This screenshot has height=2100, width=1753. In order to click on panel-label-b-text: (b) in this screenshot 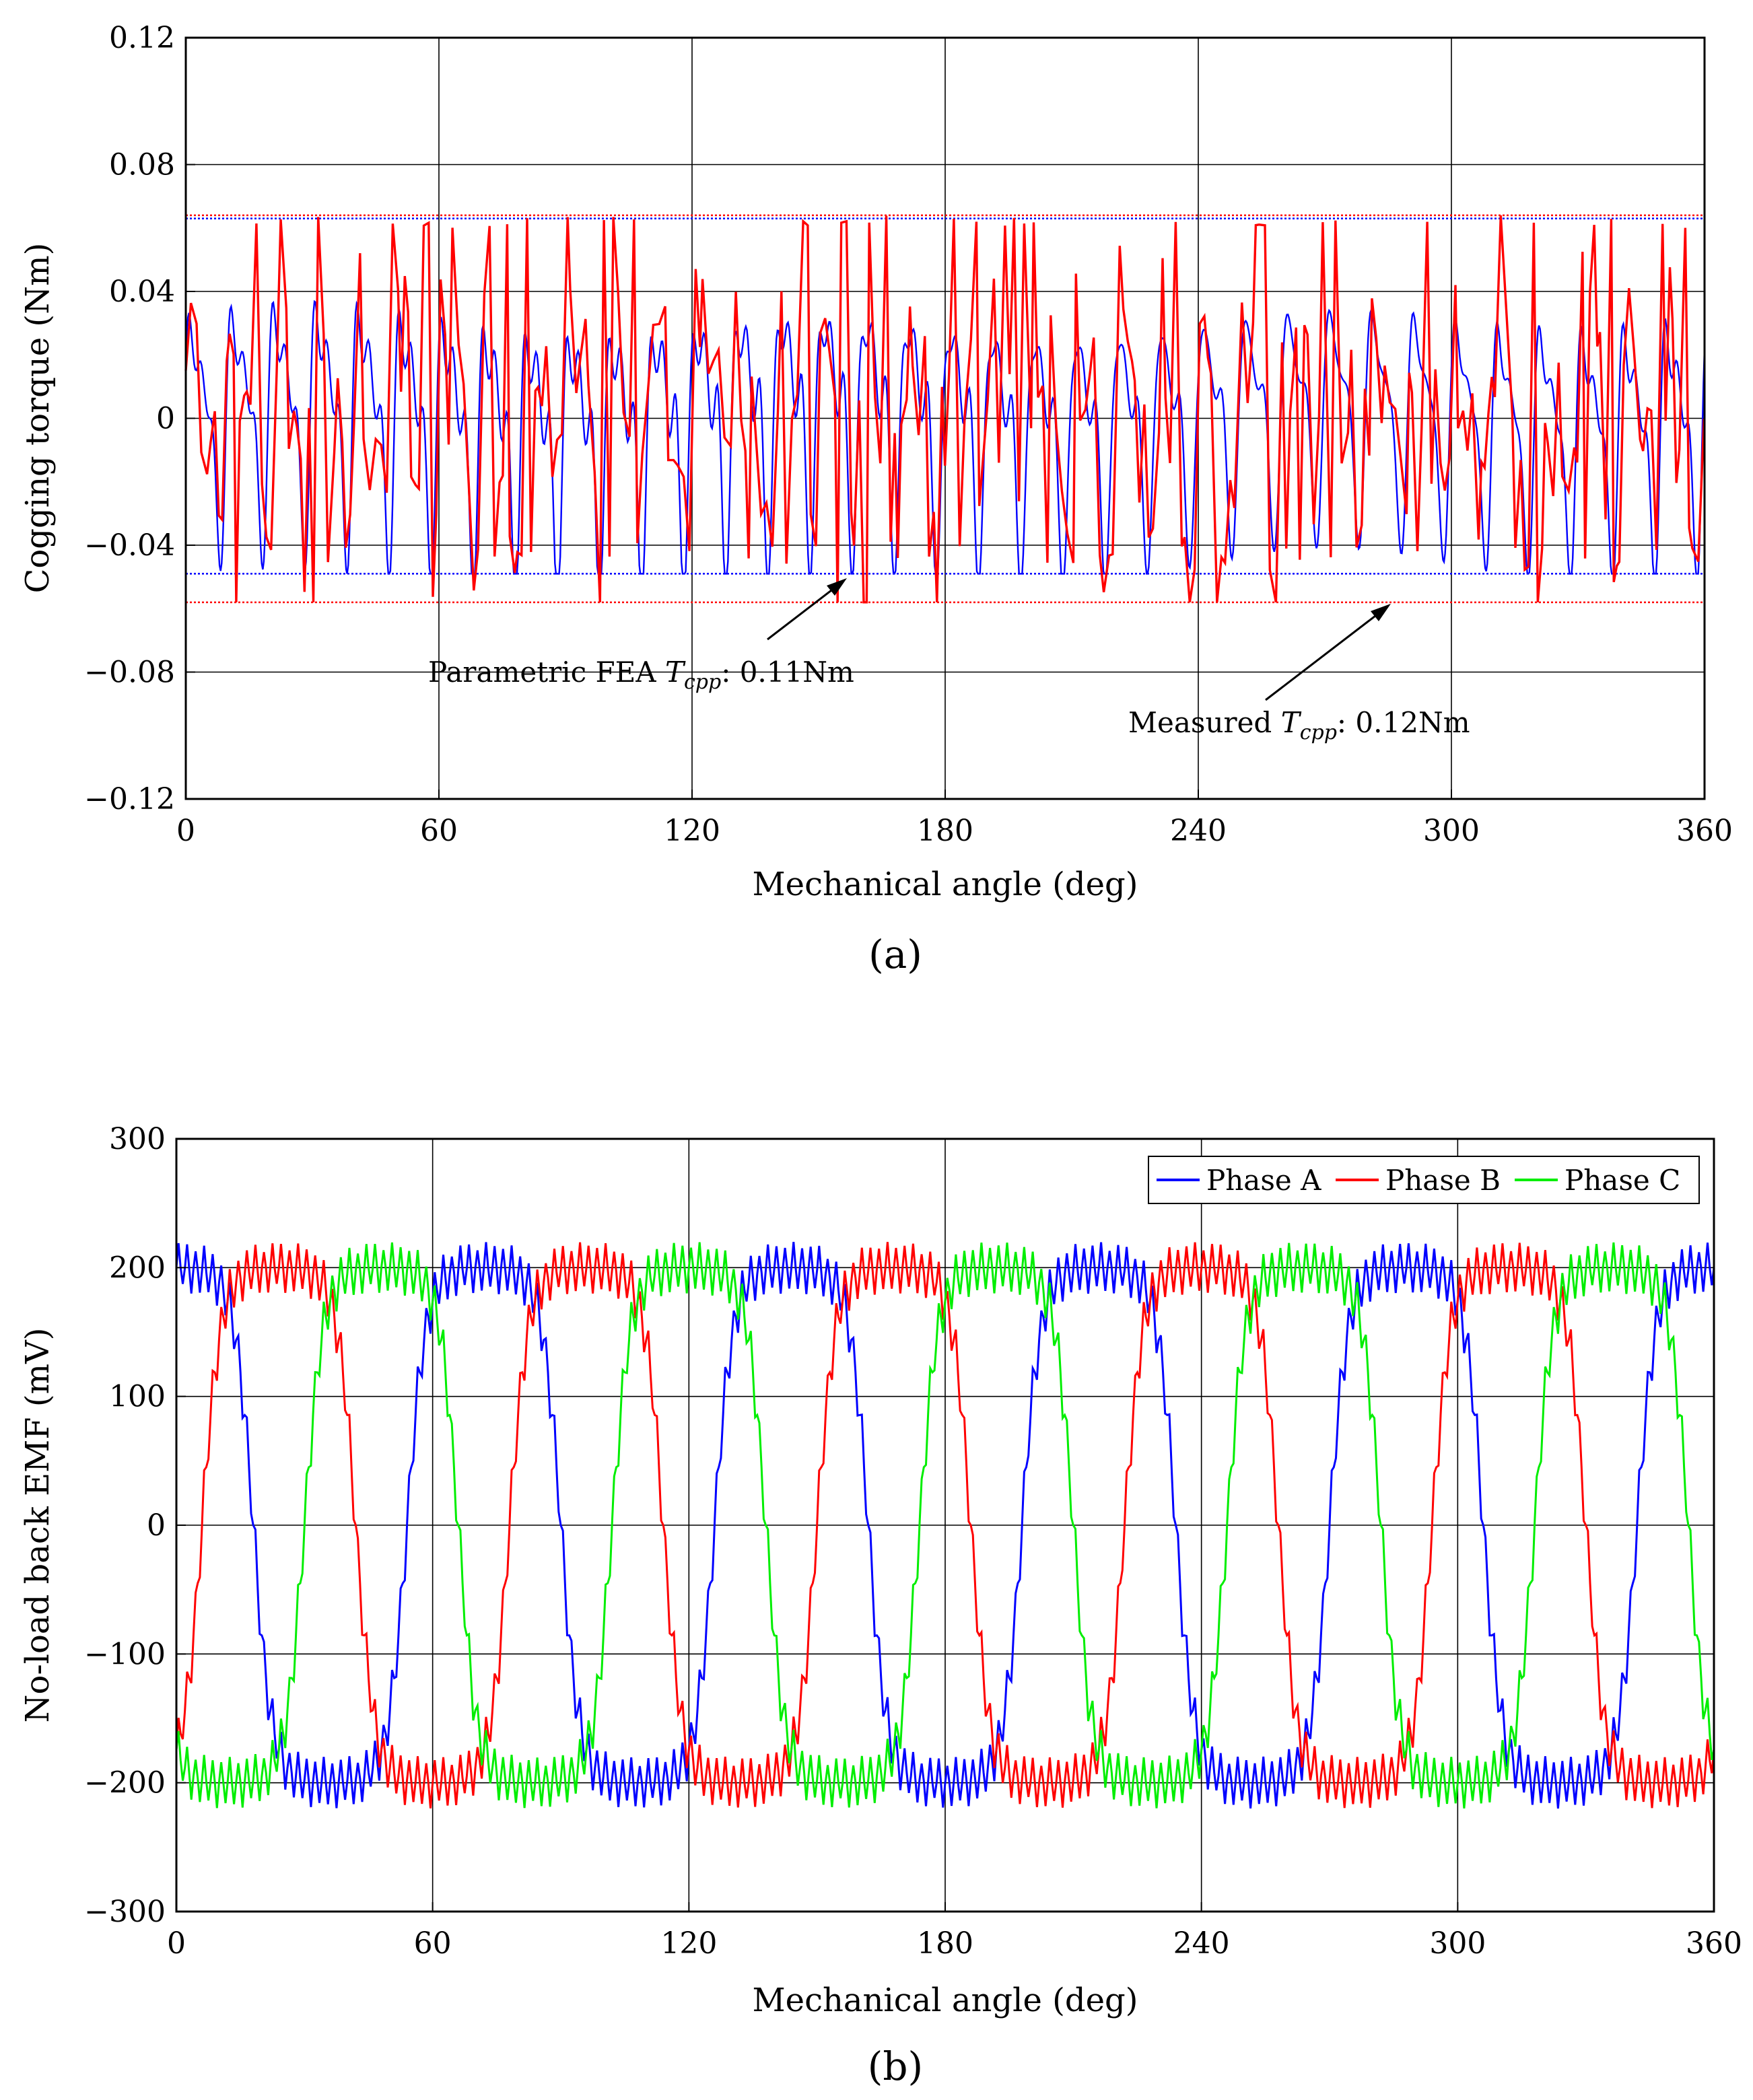, I will do `click(896, 2066)`.